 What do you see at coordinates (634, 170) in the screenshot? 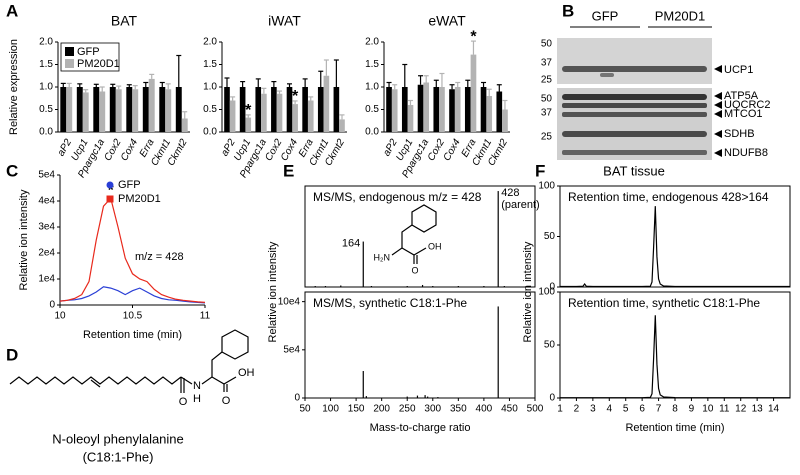
I see `blot-caption: BAT tissue` at bounding box center [634, 170].